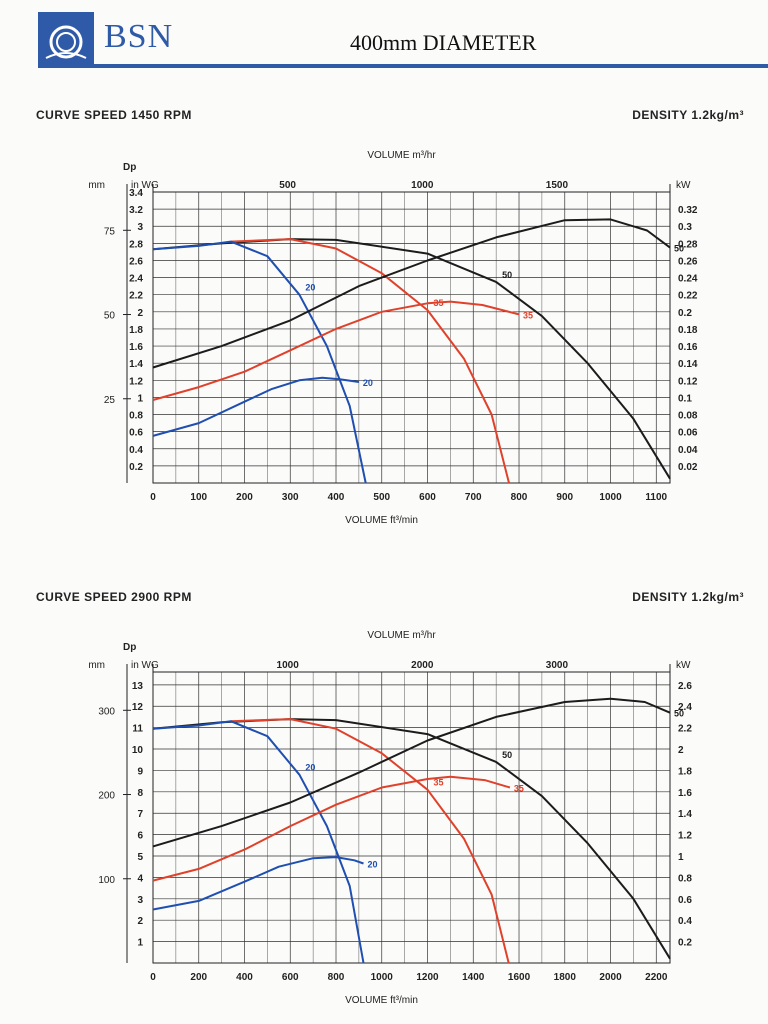  Describe the element at coordinates (685, 793) in the screenshot. I see `kw-tick-label: 1.6` at that location.